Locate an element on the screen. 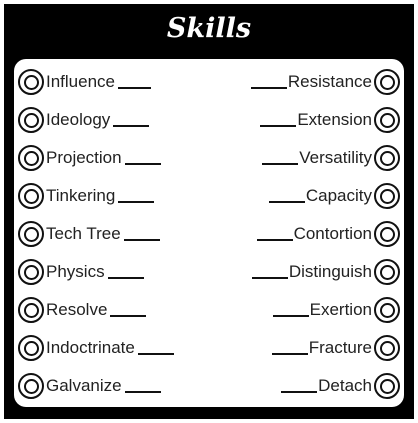 The width and height of the screenshot is (418, 423). right-skill: Capacity is located at coordinates (334, 196).